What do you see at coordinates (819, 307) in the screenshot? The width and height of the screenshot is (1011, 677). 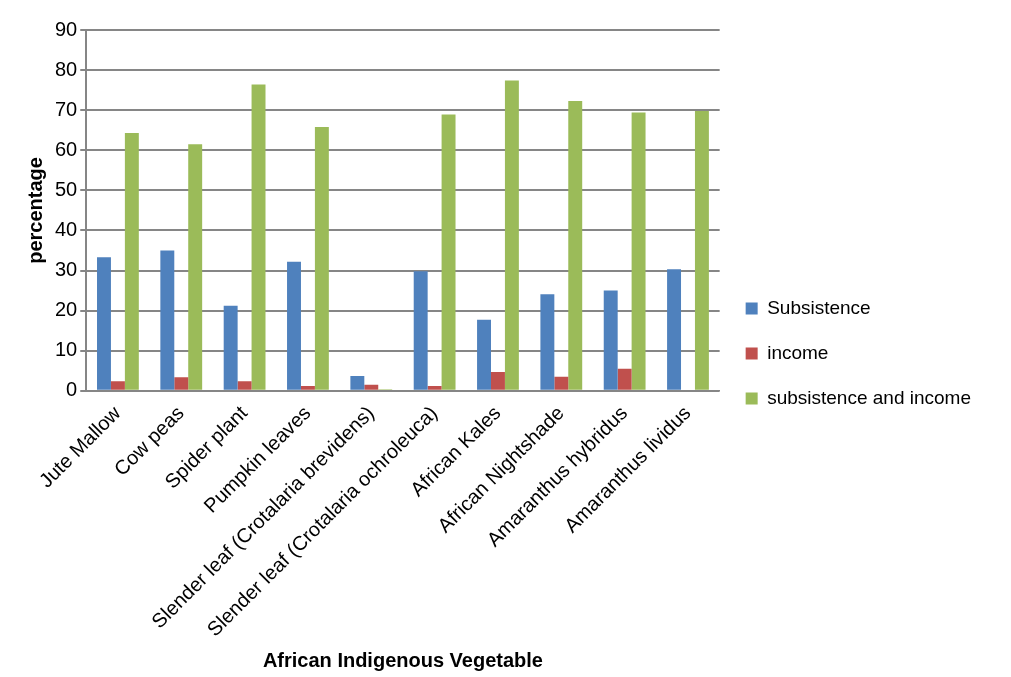 I see `legend-label: Subsistence` at bounding box center [819, 307].